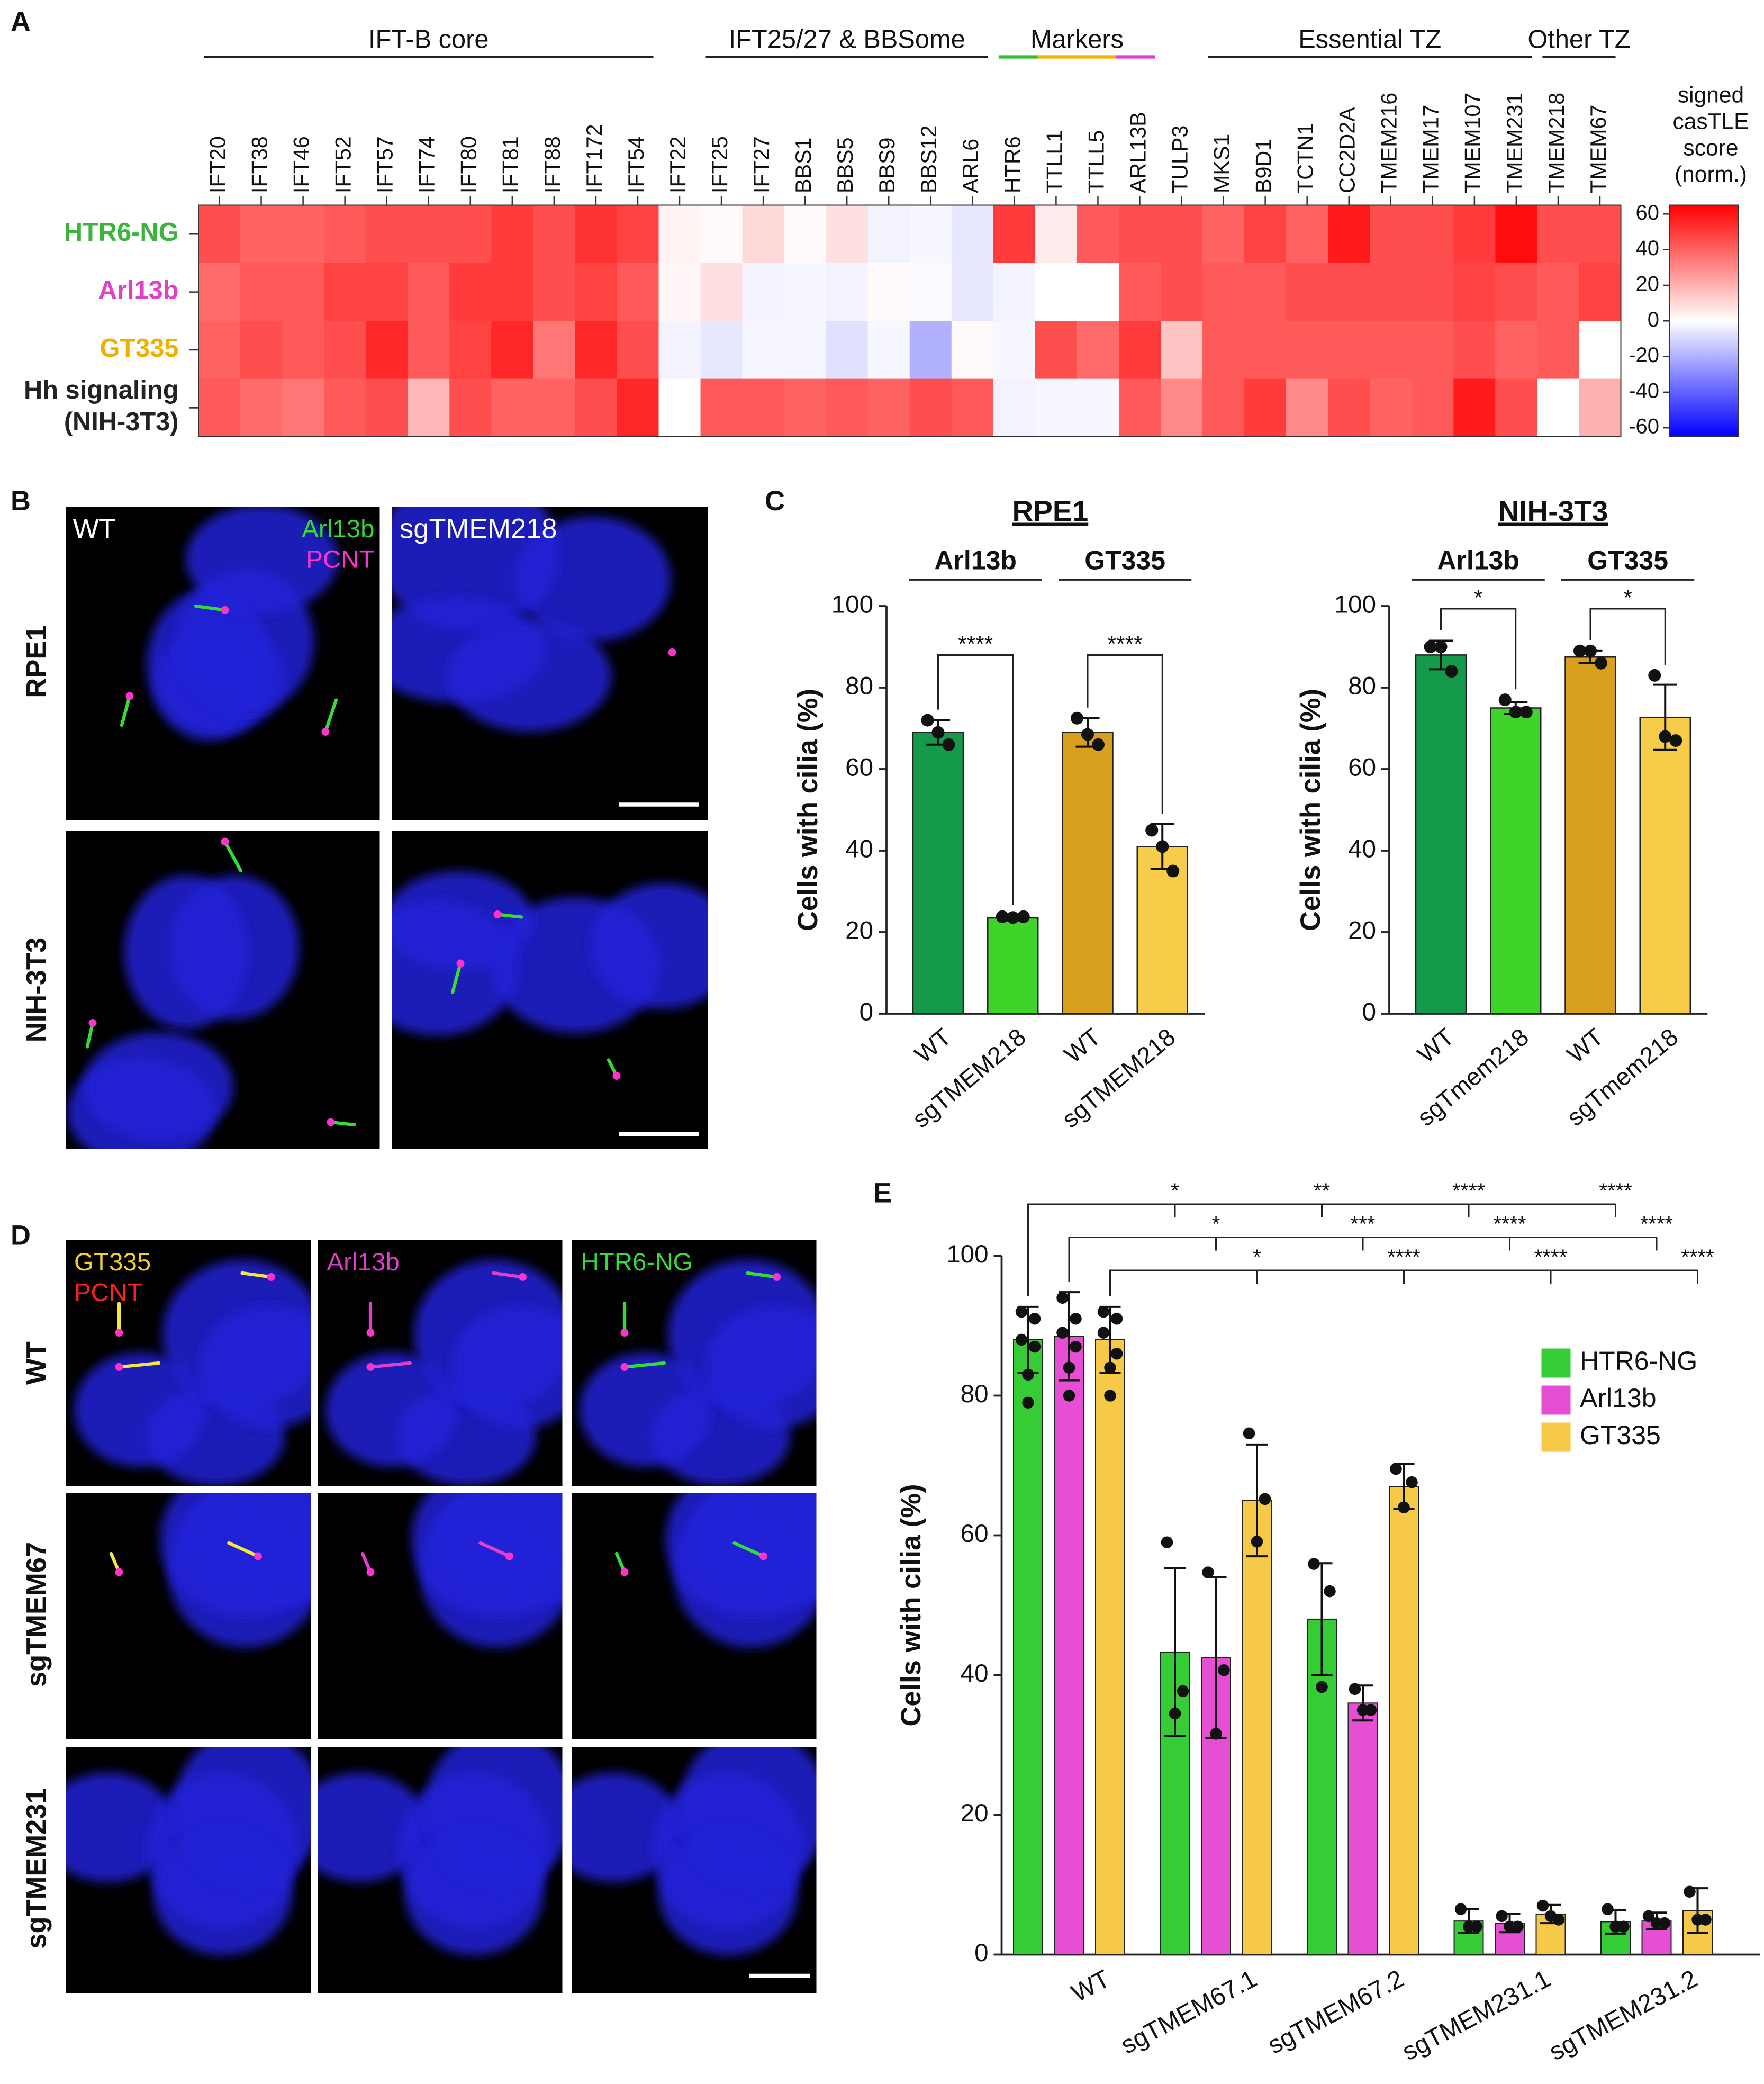 The height and width of the screenshot is (2084, 1764). Describe the element at coordinates (138, 348) in the screenshot. I see `row-label: GT335` at that location.